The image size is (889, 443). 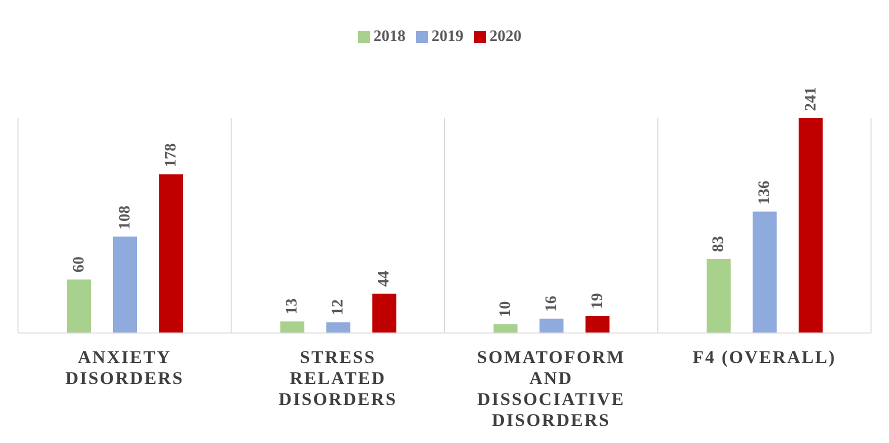 I want to click on data-label: 19, so click(x=597, y=301).